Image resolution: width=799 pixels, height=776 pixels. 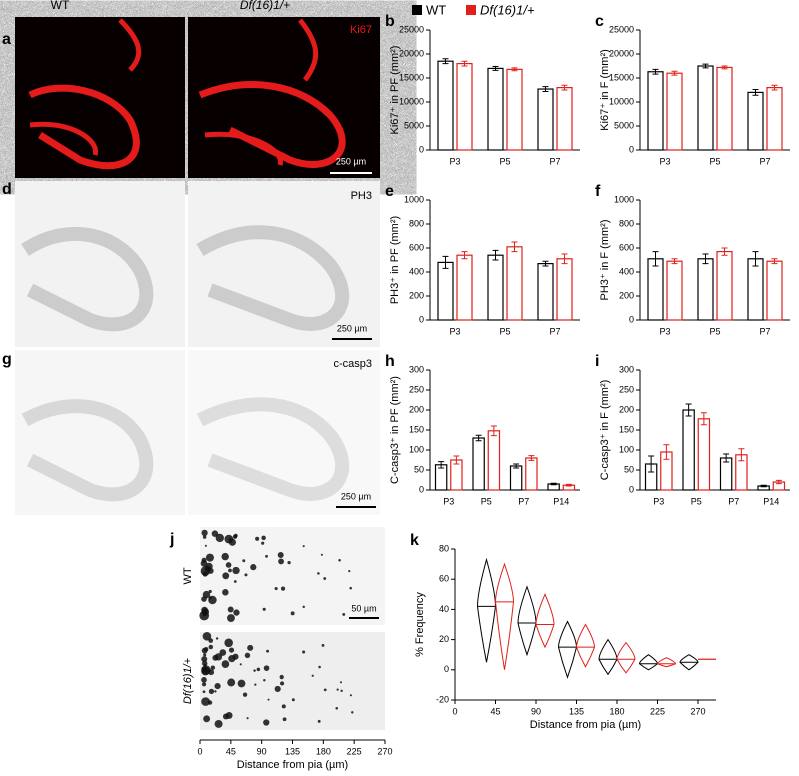 I want to click on panel-label: d, so click(x=7, y=189).